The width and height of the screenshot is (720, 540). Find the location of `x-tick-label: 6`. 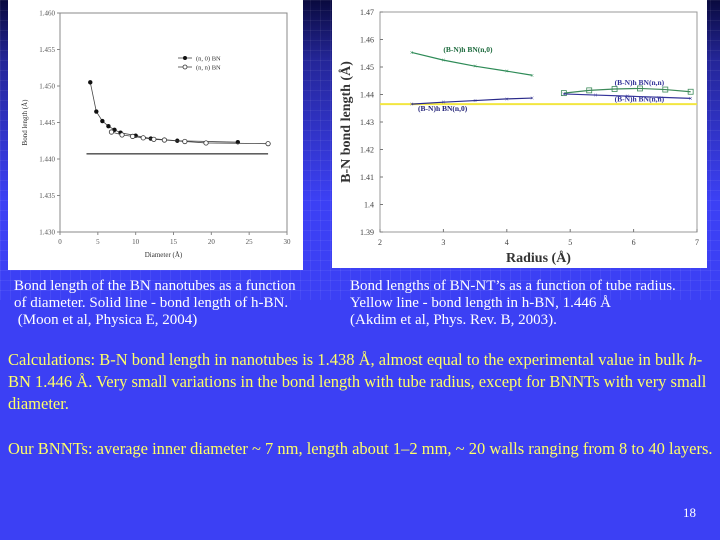

x-tick-label: 6 is located at coordinates (634, 242).